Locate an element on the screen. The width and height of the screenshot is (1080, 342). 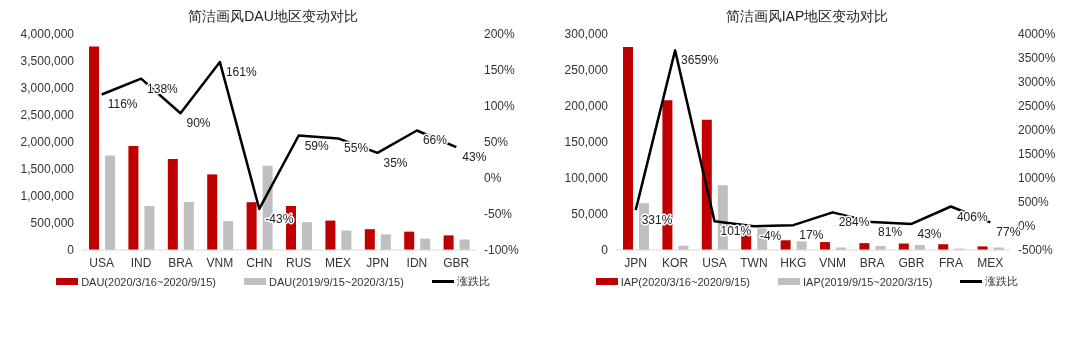
y-tick-label: 1,500,000 is located at coordinates (47, 169).